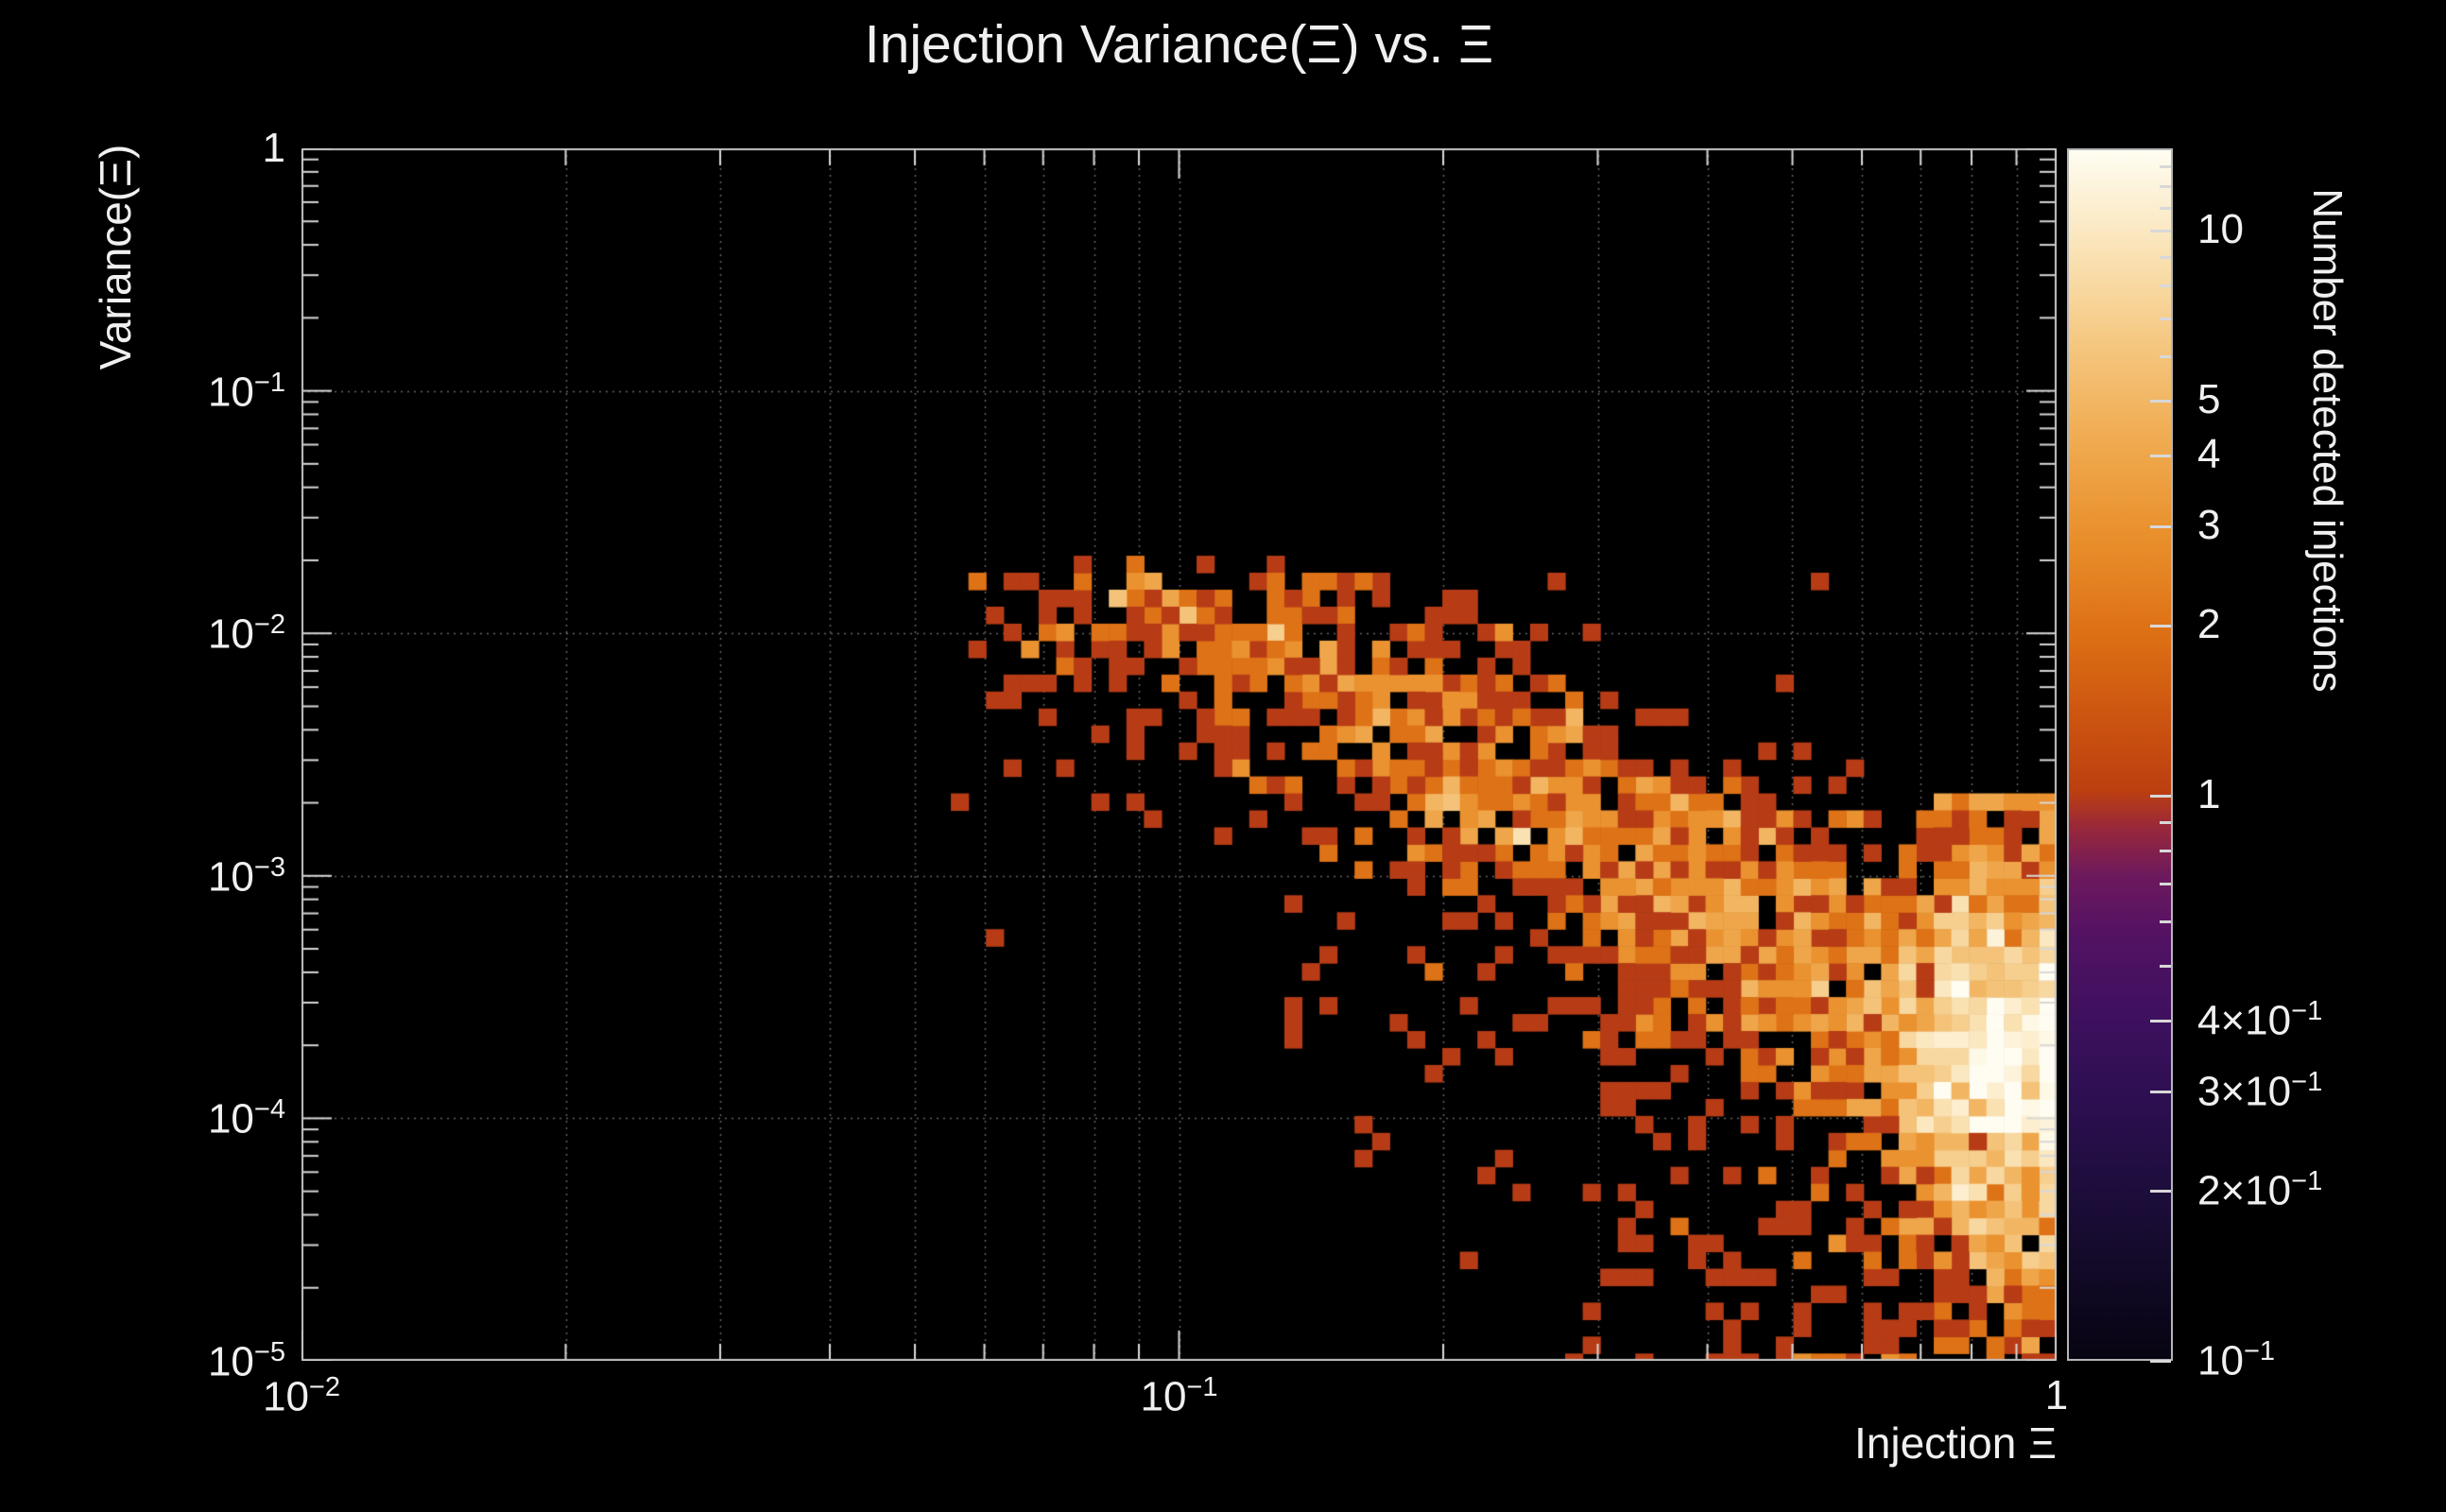  I want to click on x-axis-title: Injection Ξ, so click(1955, 1443).